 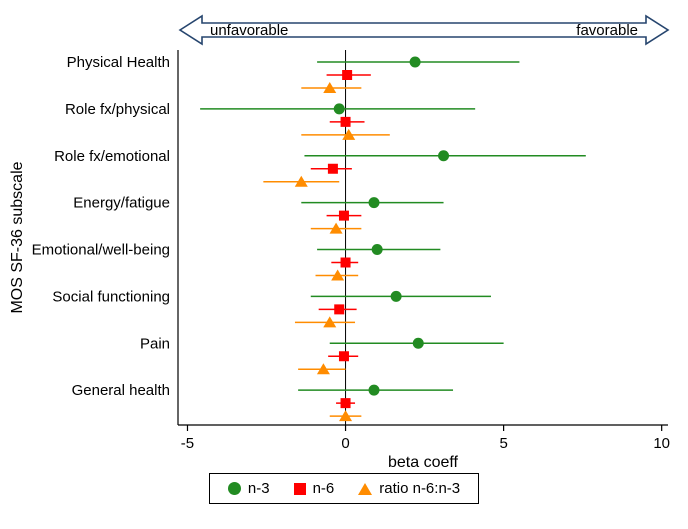 What do you see at coordinates (121, 203) in the screenshot?
I see `category-label: Energy/fatigue` at bounding box center [121, 203].